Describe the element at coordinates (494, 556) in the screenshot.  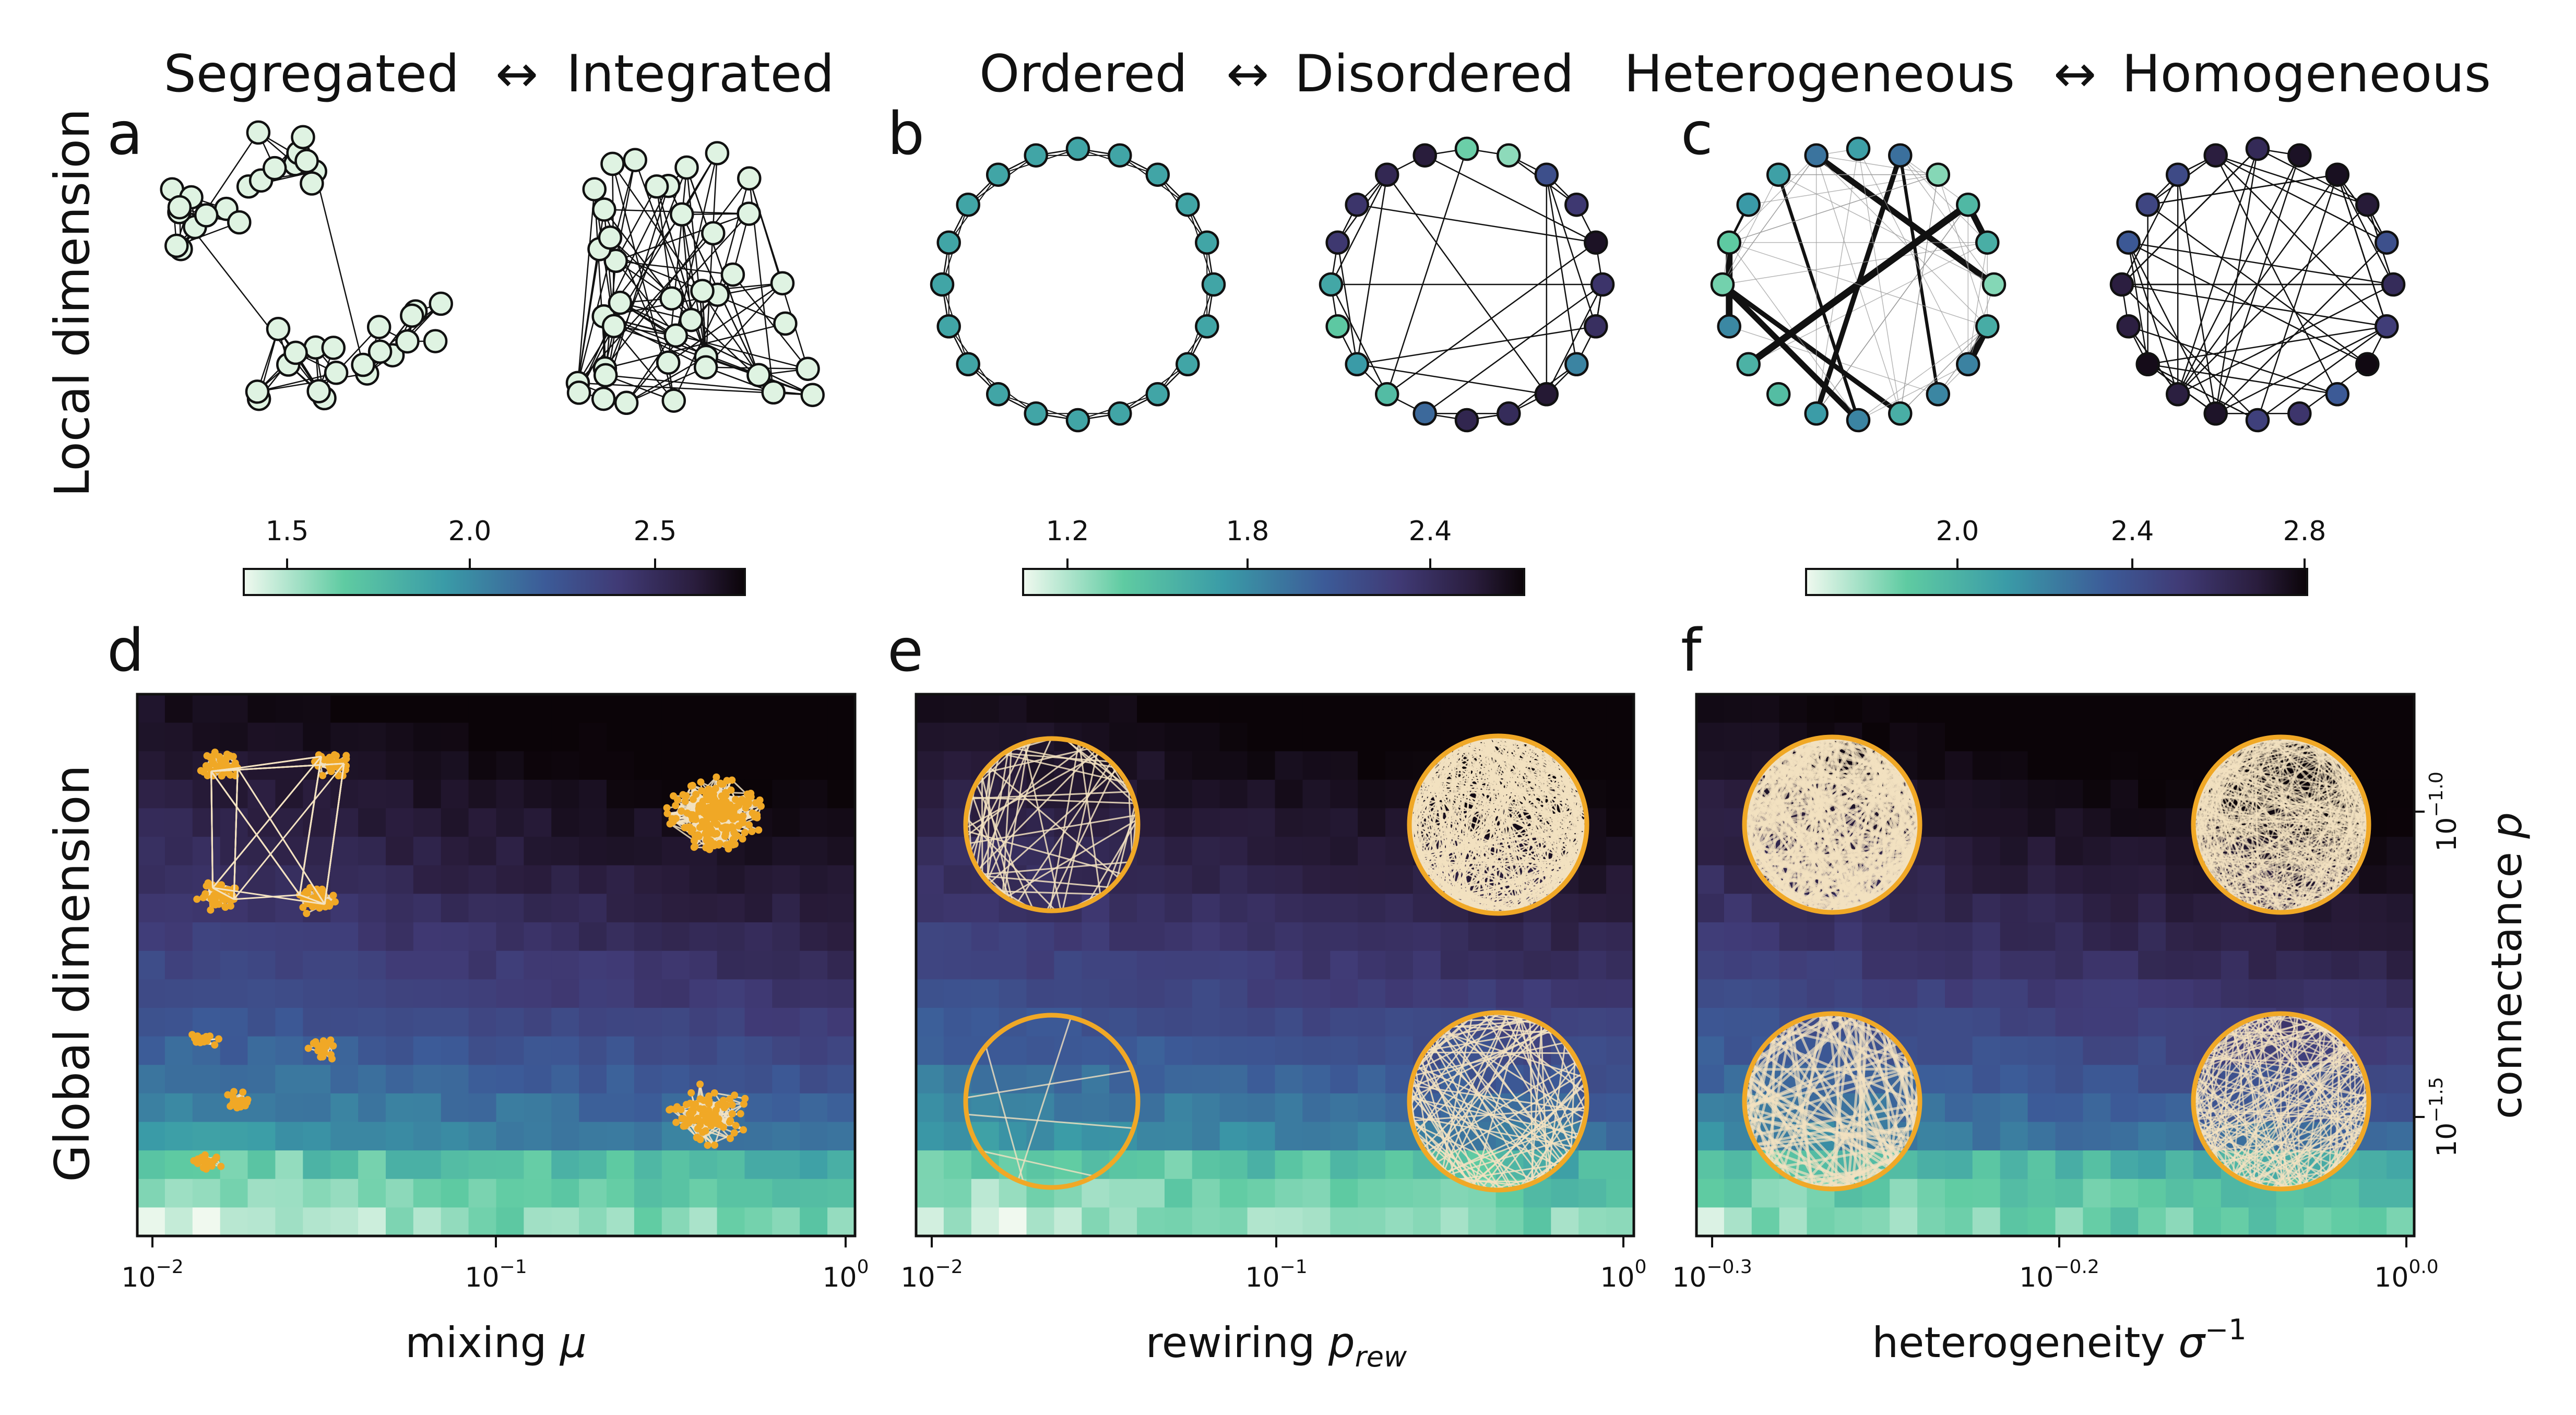
I see `colorbar-a: 1.5 2.0 2.5` at that location.